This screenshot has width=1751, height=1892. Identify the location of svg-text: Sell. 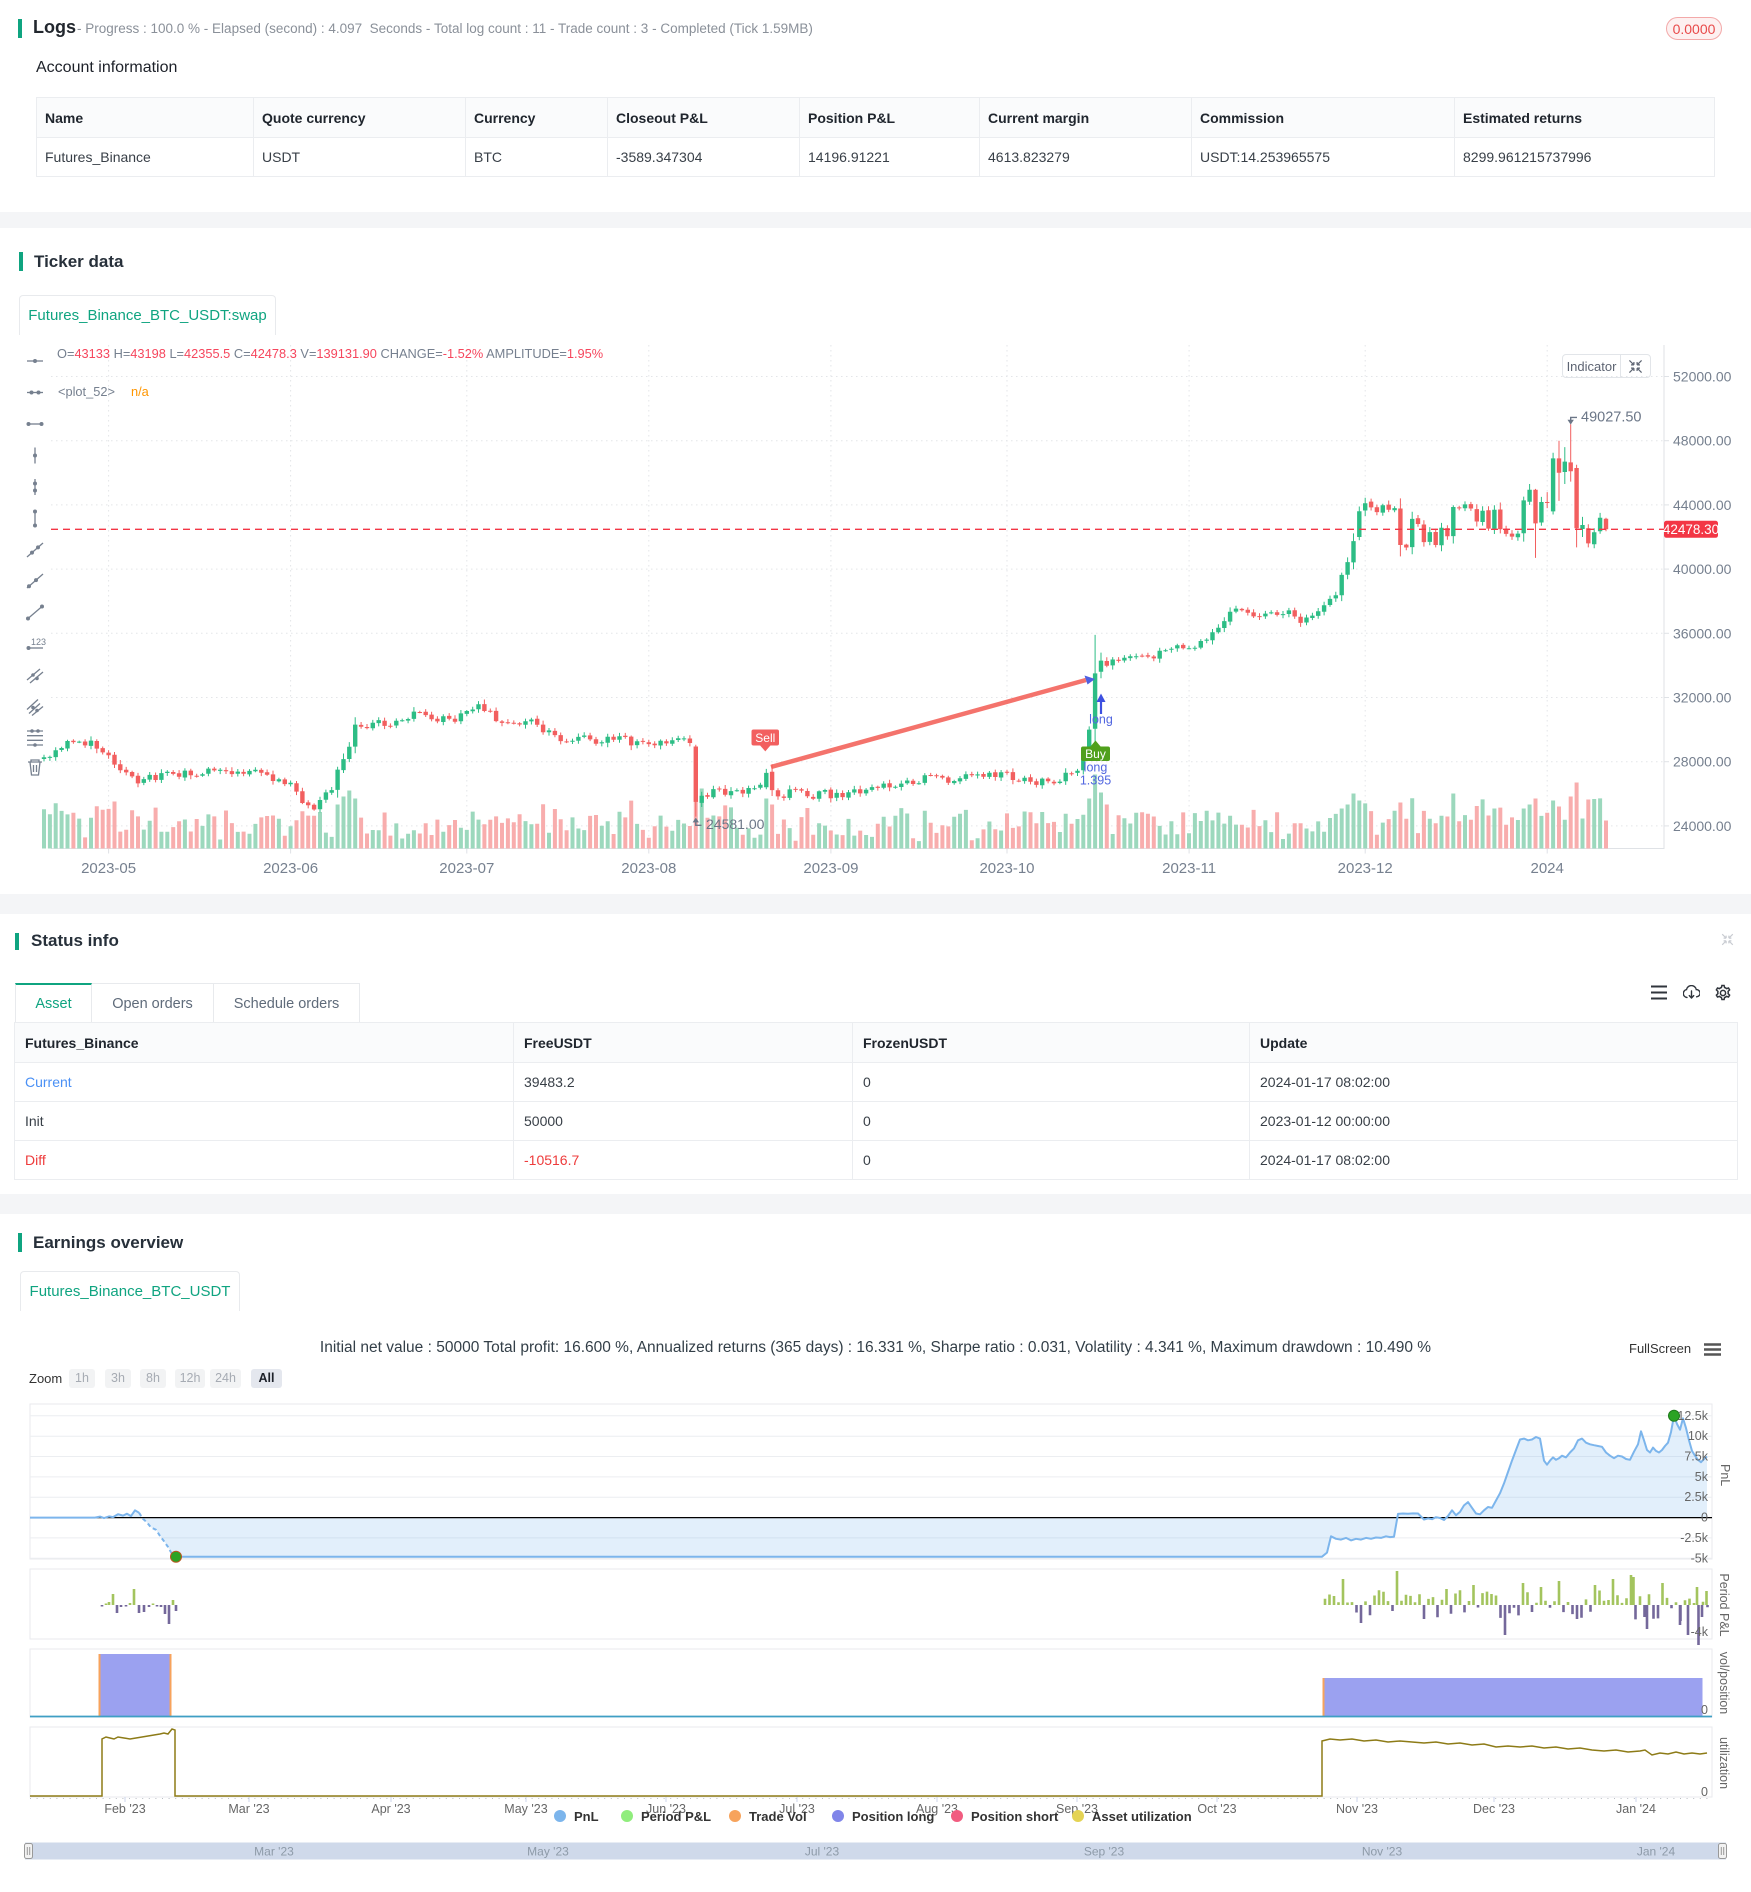
(765, 738).